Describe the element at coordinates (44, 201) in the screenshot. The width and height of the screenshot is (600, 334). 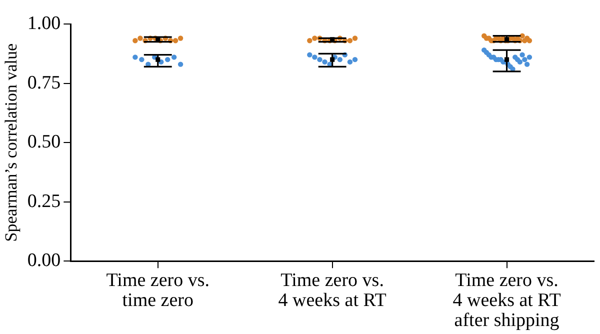
I see `y-tick-label: 0.25` at that location.